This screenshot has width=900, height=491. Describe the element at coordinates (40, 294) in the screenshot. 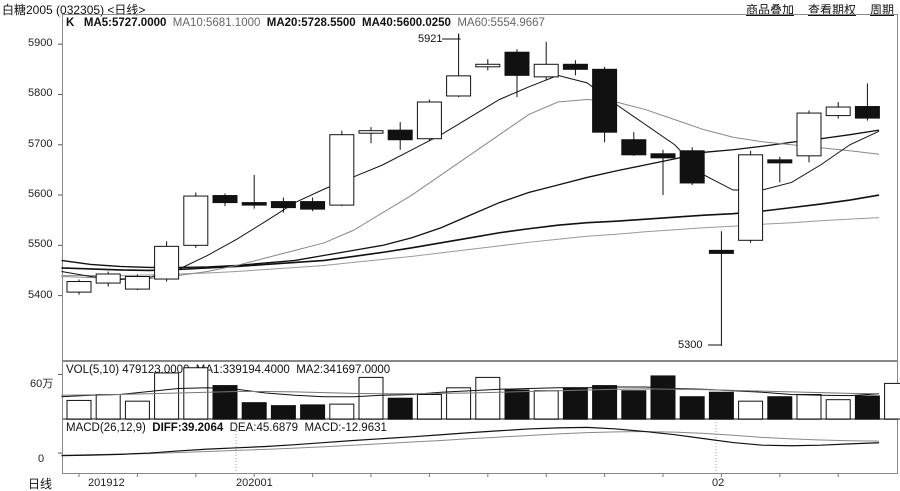

I see `y-tick-label: 5400` at that location.